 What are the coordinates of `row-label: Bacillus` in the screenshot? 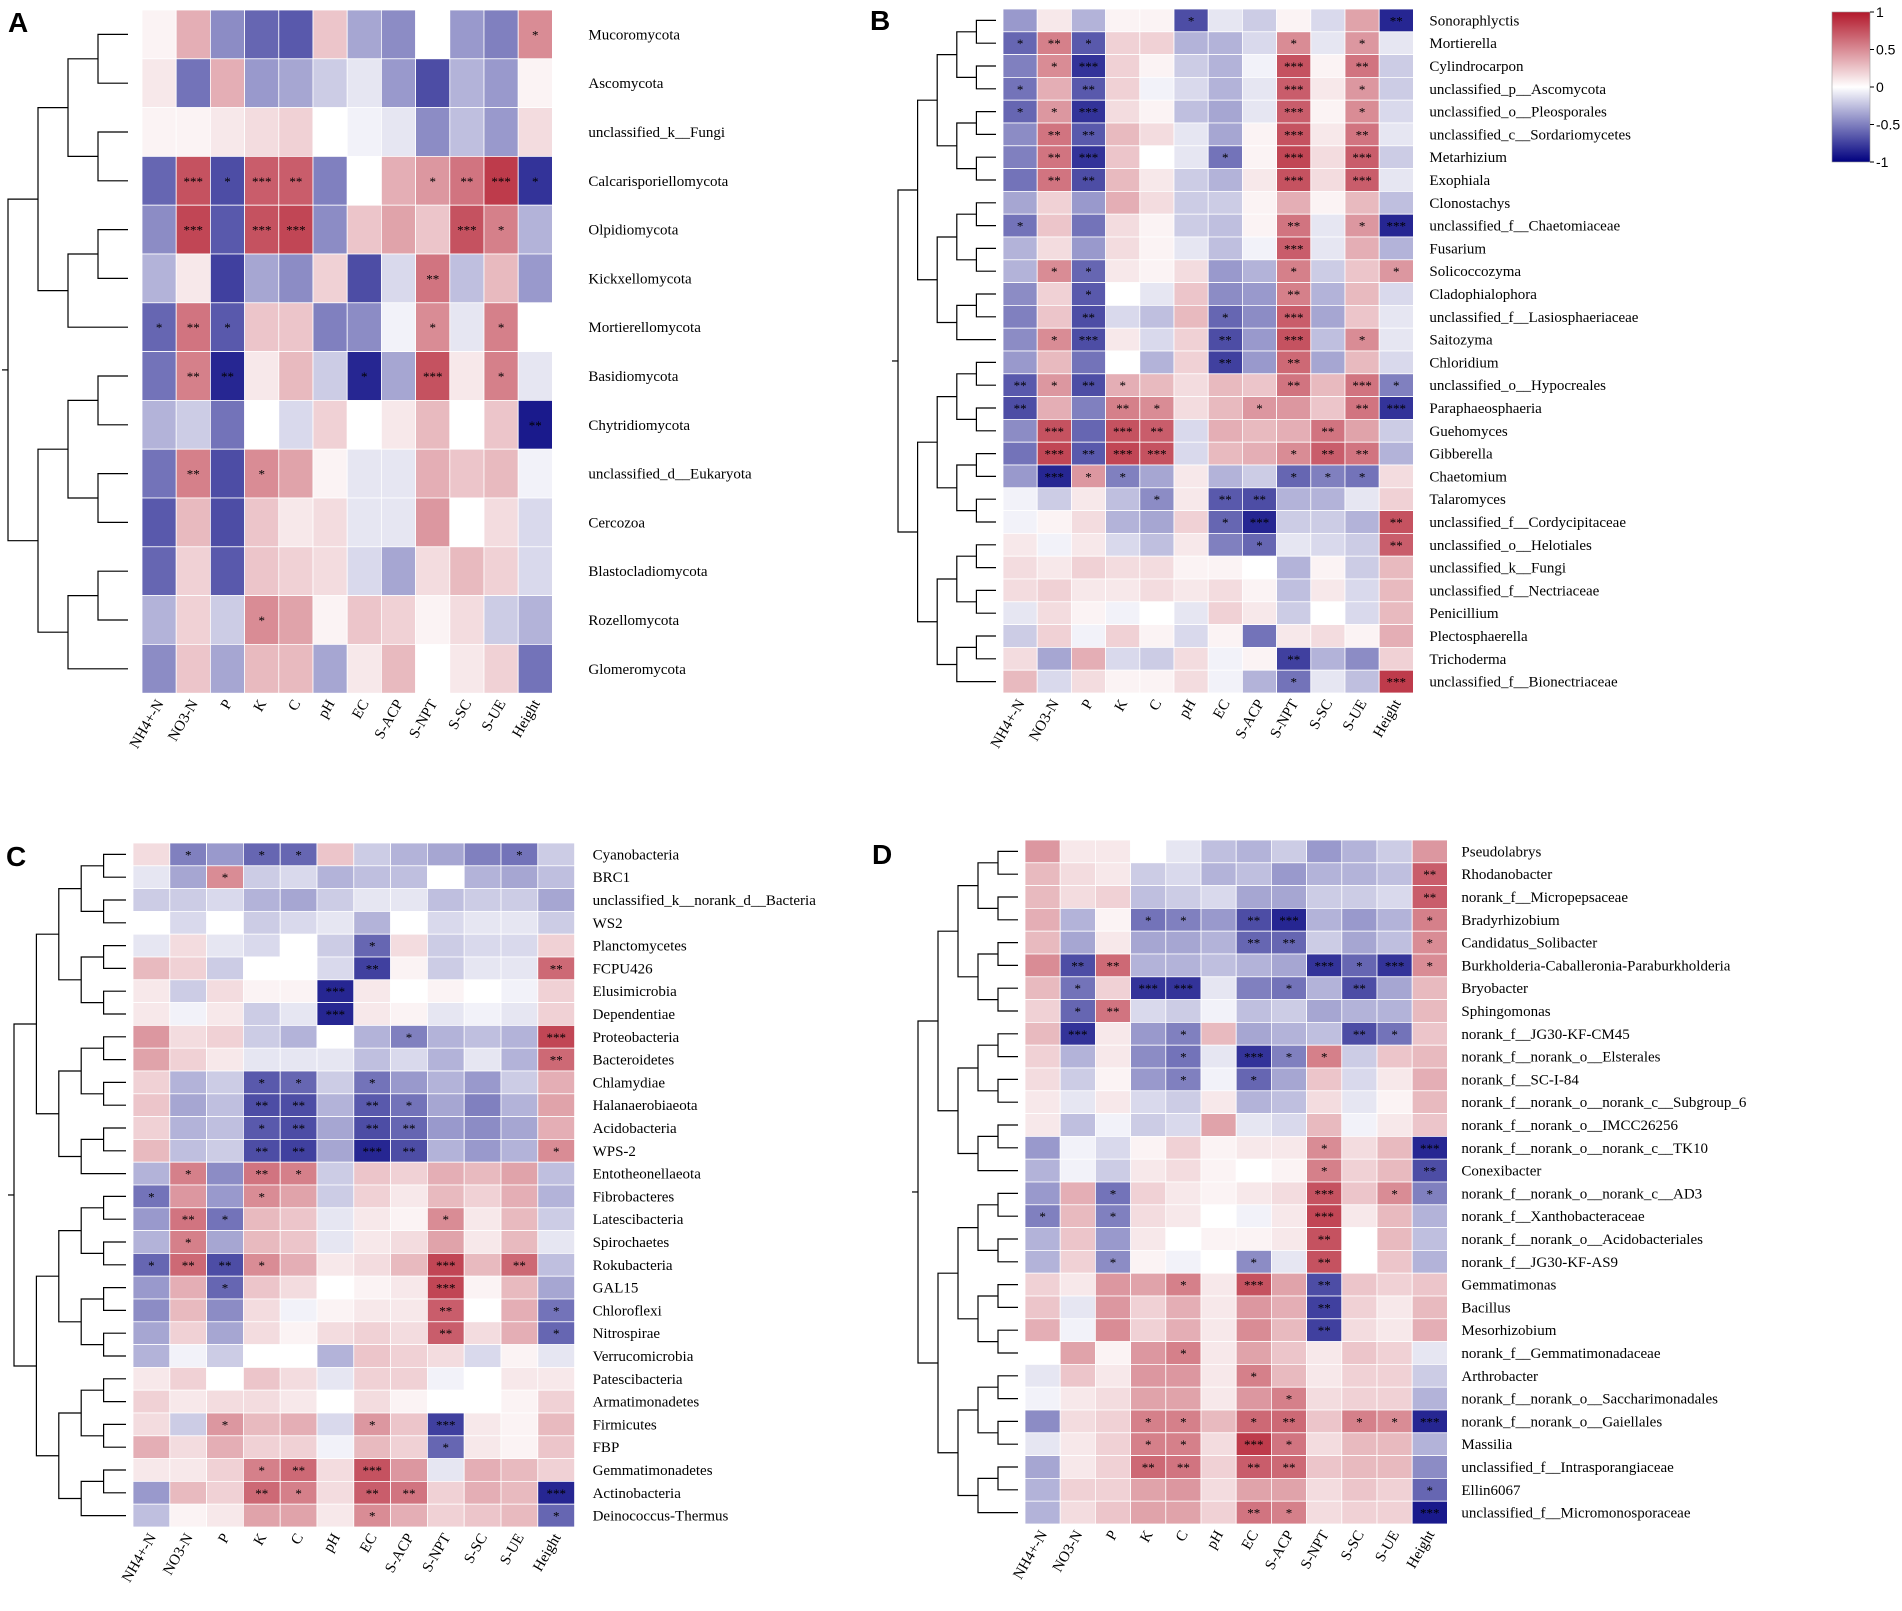 It's located at (1485, 1308).